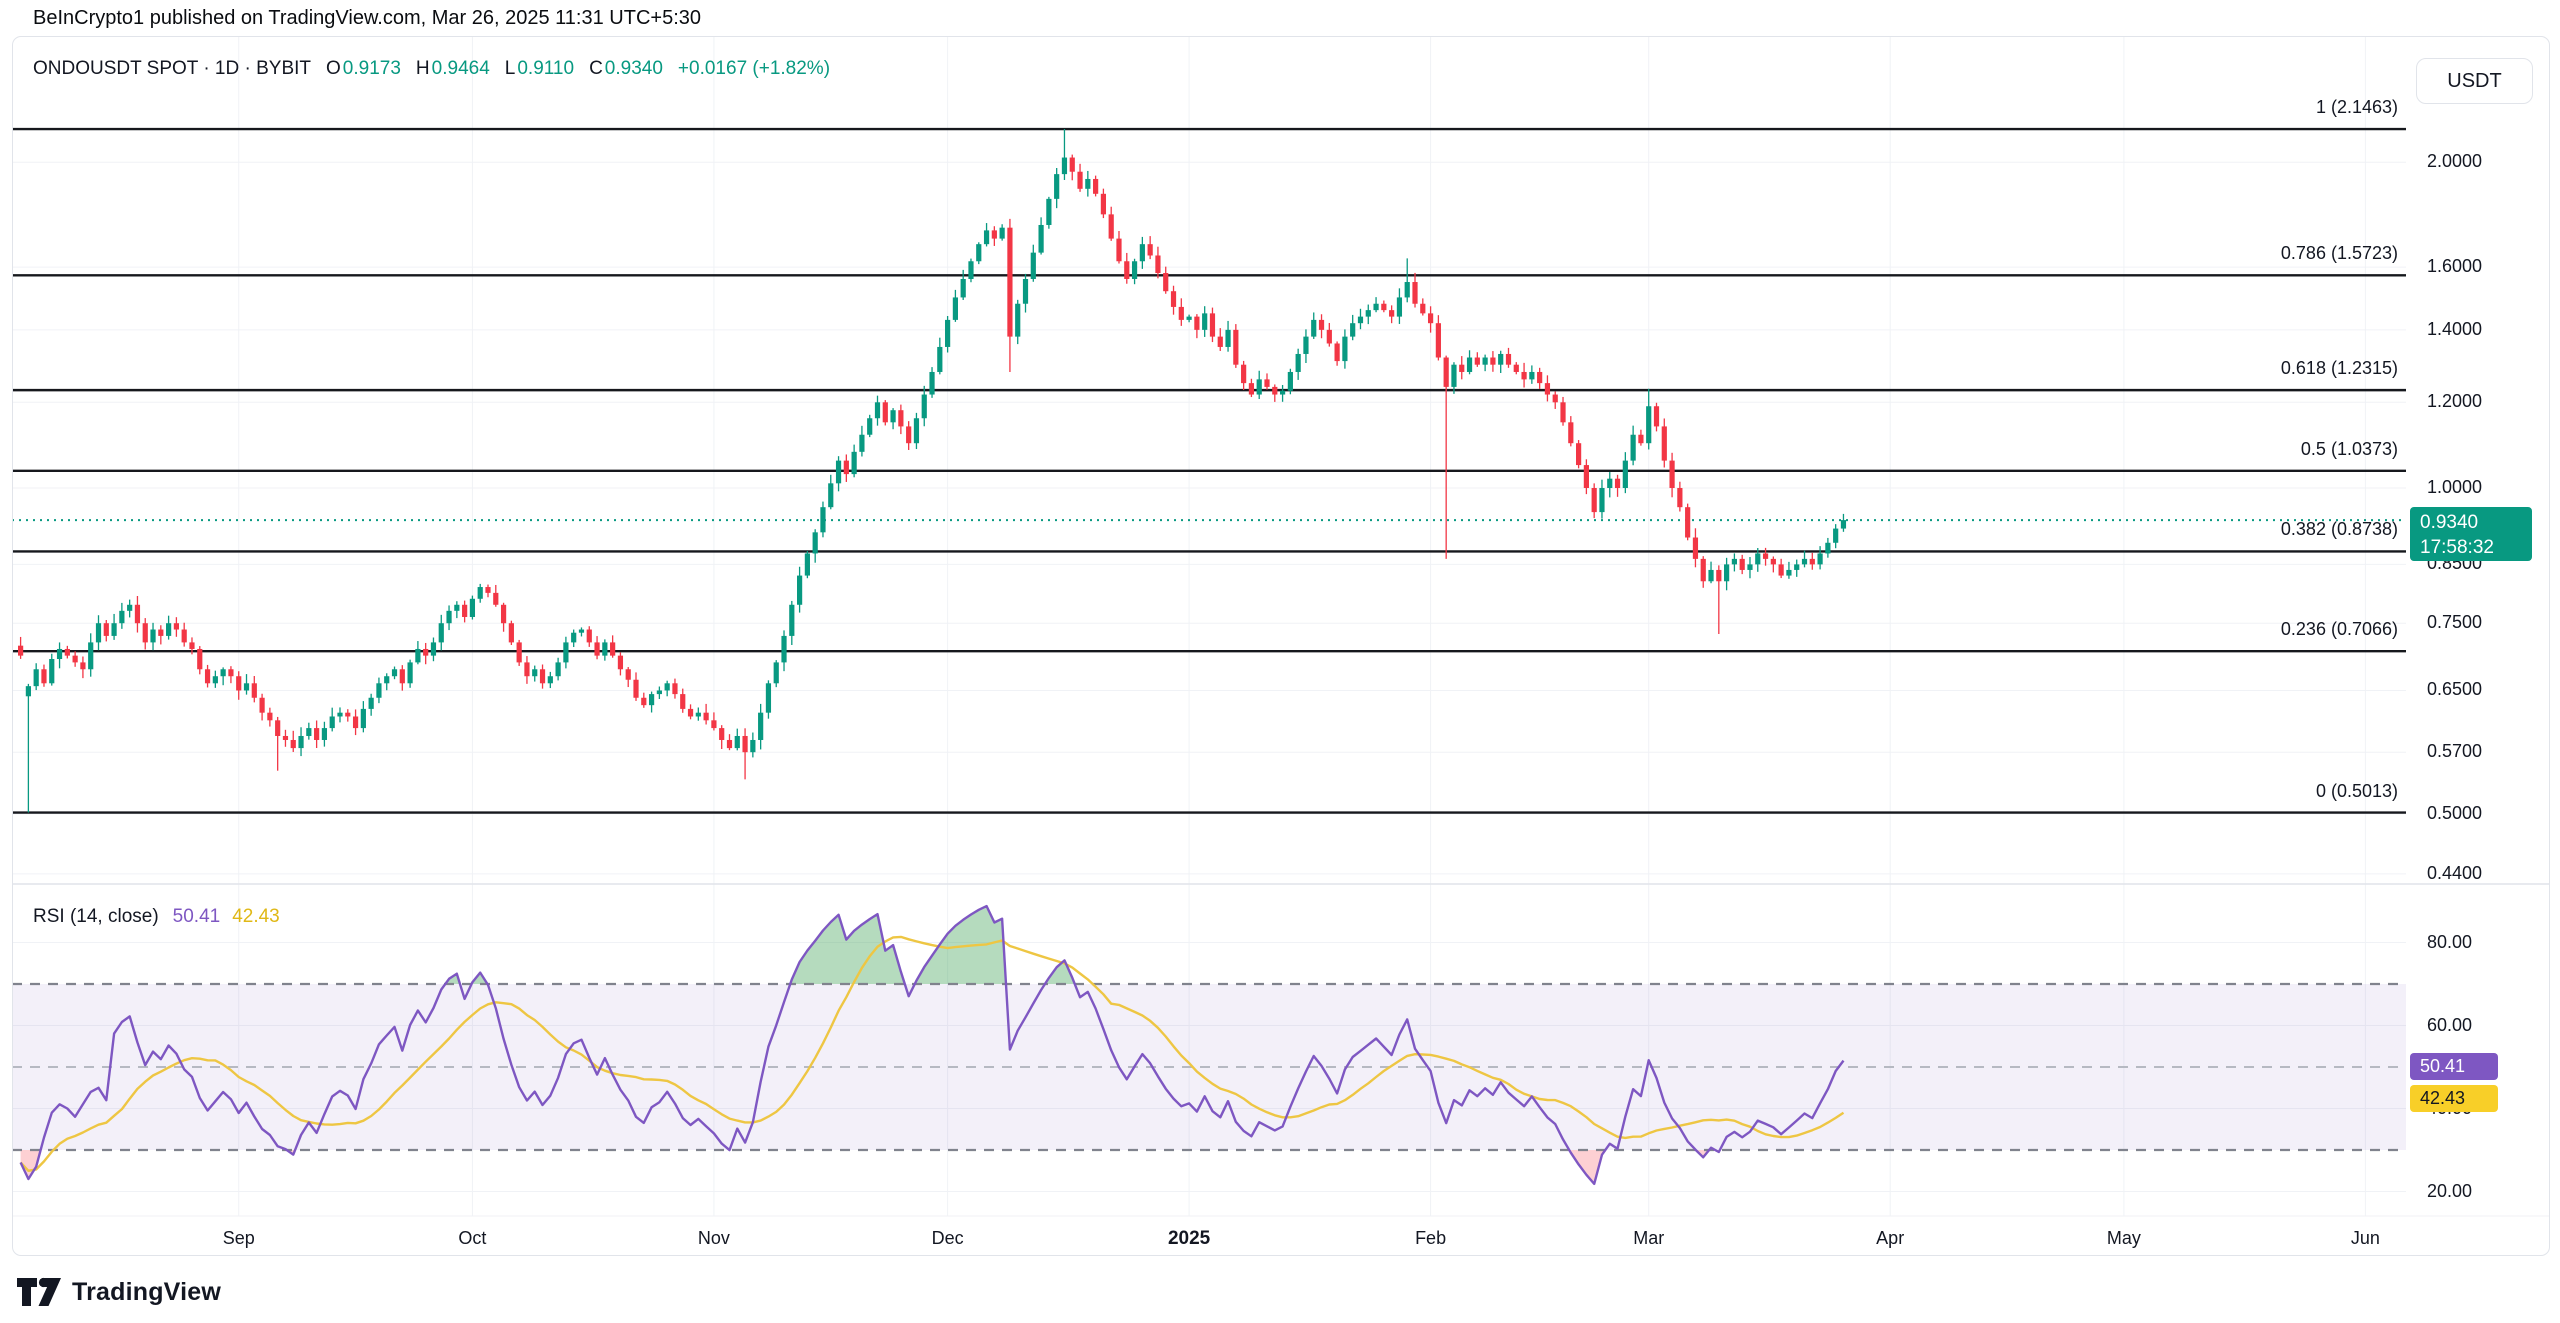 Image resolution: width=2560 pixels, height=1323 pixels. I want to click on last-price-badge: 0.9340 17:58:32, so click(2471, 534).